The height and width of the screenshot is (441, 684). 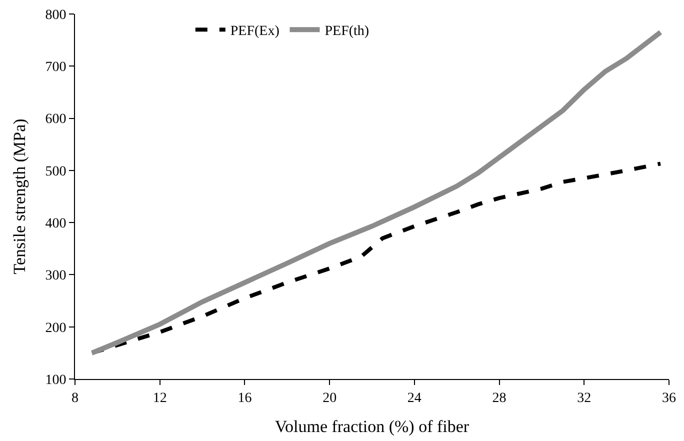 What do you see at coordinates (55, 120) in the screenshot?
I see `y-tick-label: 600` at bounding box center [55, 120].